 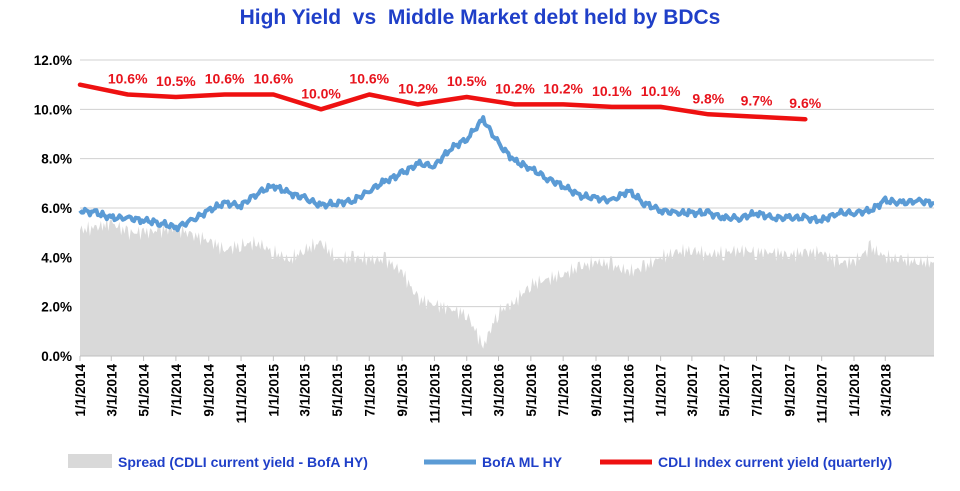 What do you see at coordinates (757, 390) in the screenshot?
I see `x-tick-label: 7/1/2017` at bounding box center [757, 390].